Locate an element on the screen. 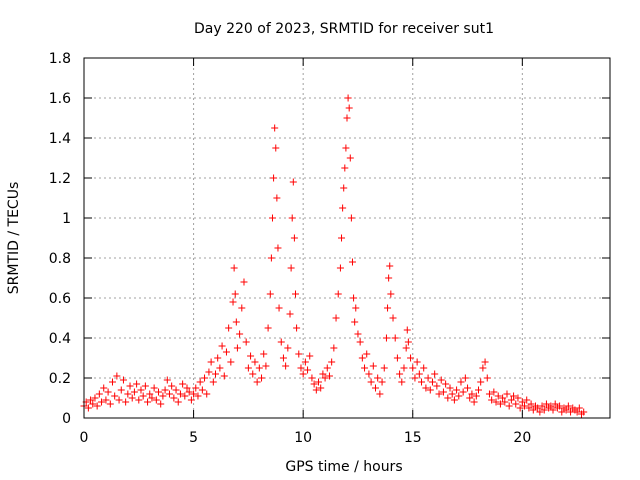  x-tick-label: 10 is located at coordinates (303, 438).